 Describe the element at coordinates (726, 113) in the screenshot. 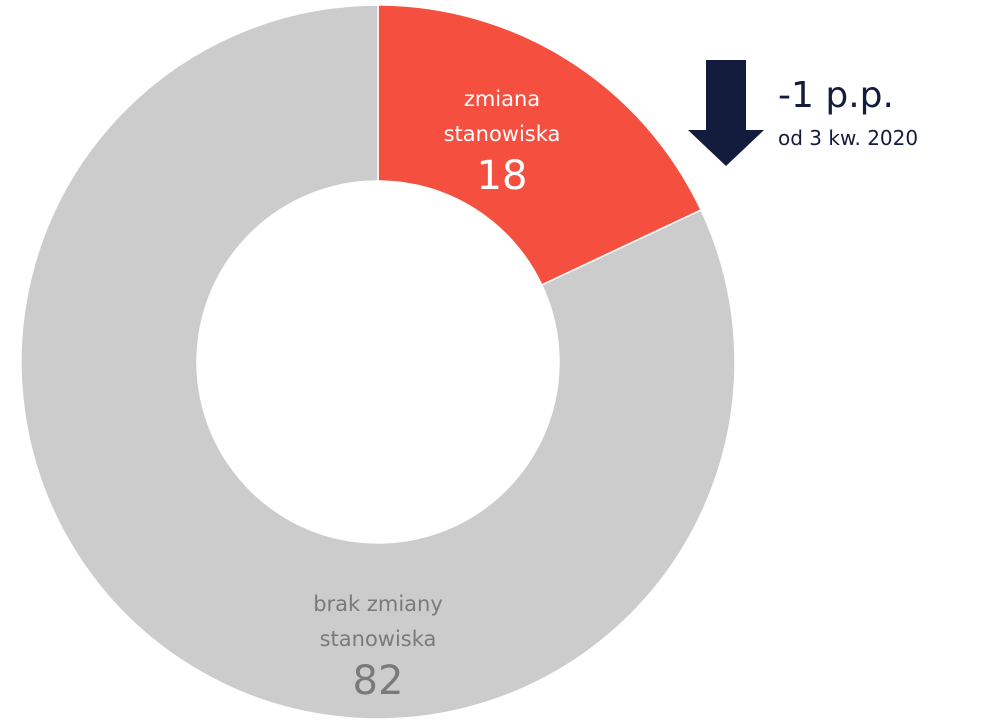

I see `down-arrow` at that location.